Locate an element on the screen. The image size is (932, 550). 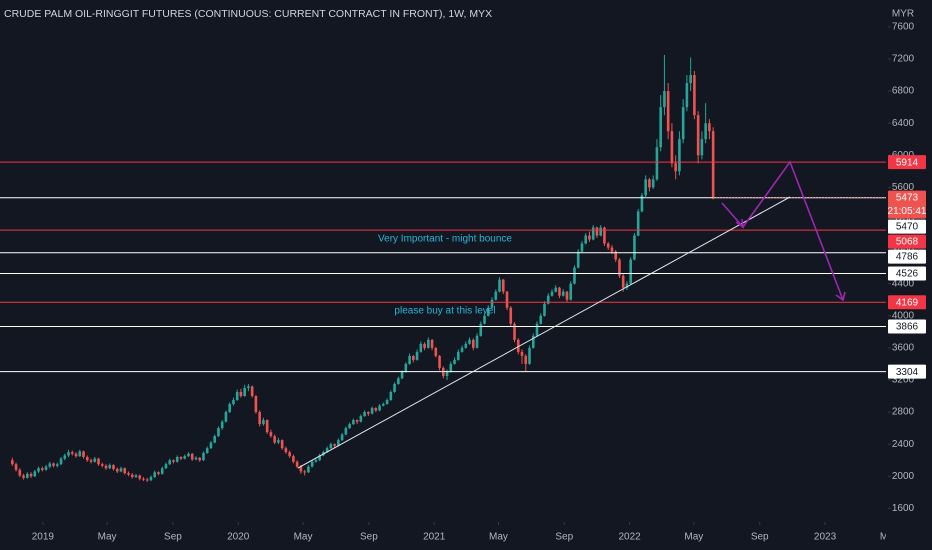
y-tick-label: 6800 is located at coordinates (903, 91).